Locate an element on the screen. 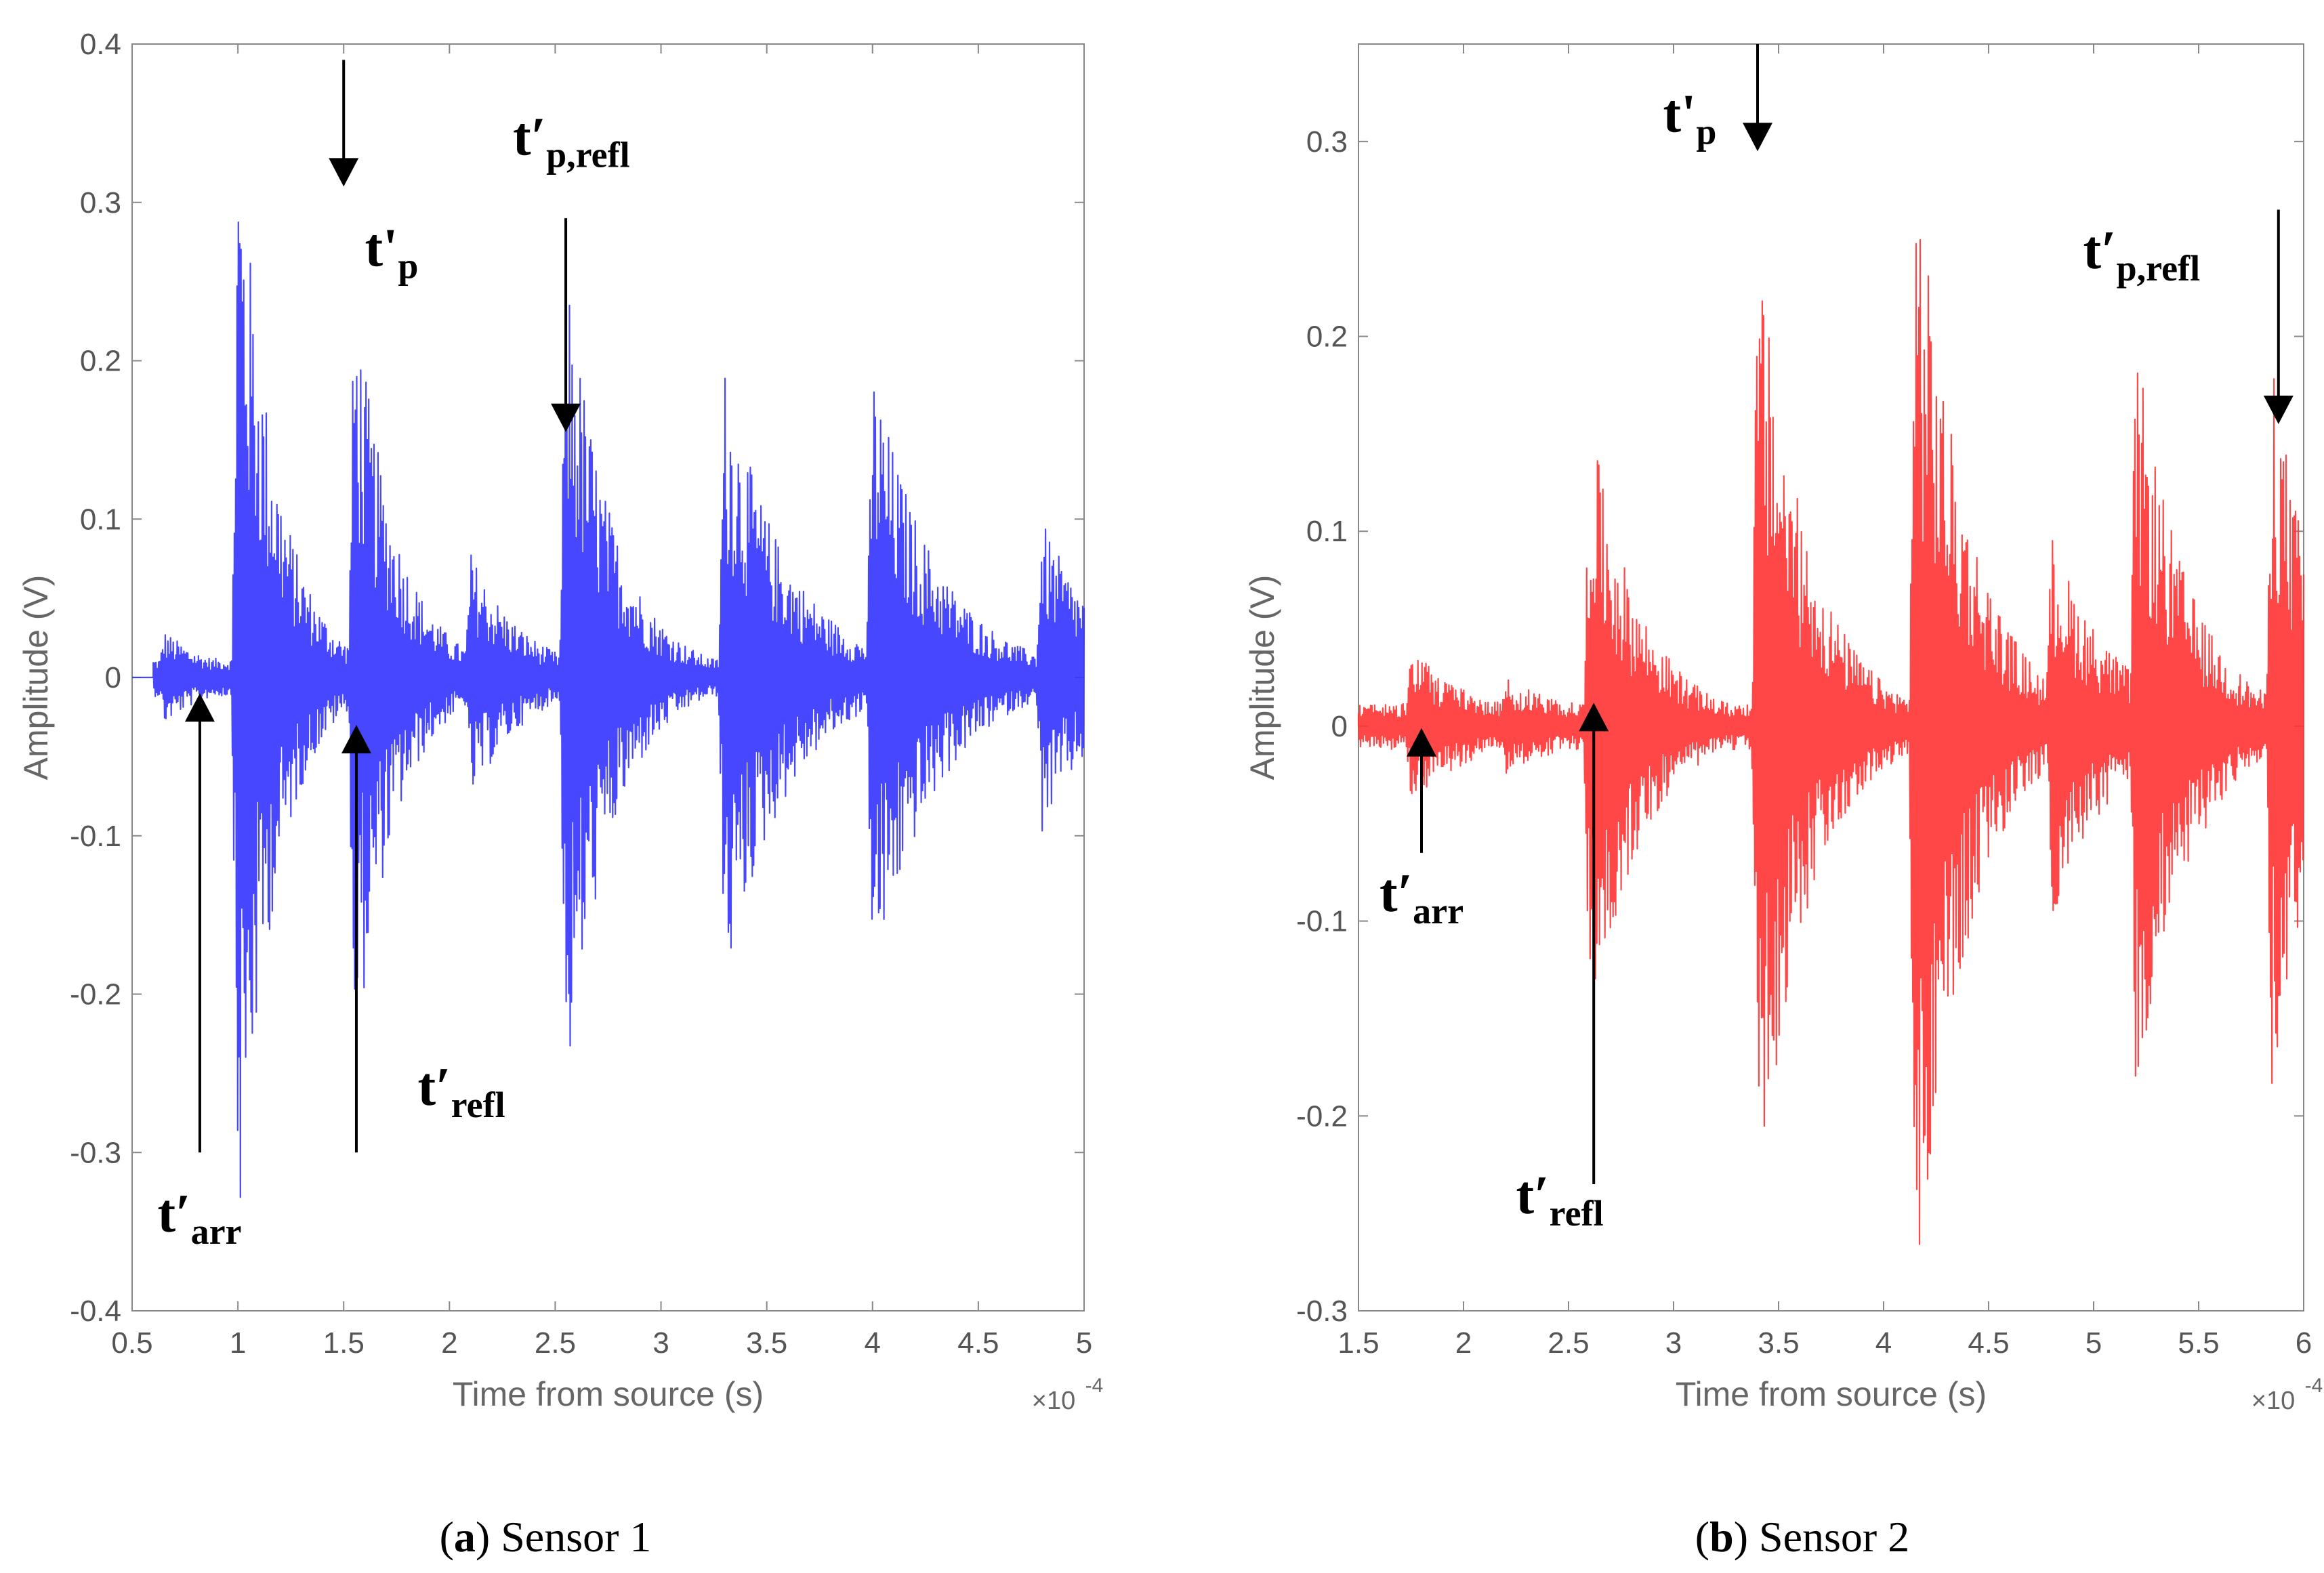 The height and width of the screenshot is (1573, 2324). annotation-label: t′p,refl is located at coordinates (2142, 255).